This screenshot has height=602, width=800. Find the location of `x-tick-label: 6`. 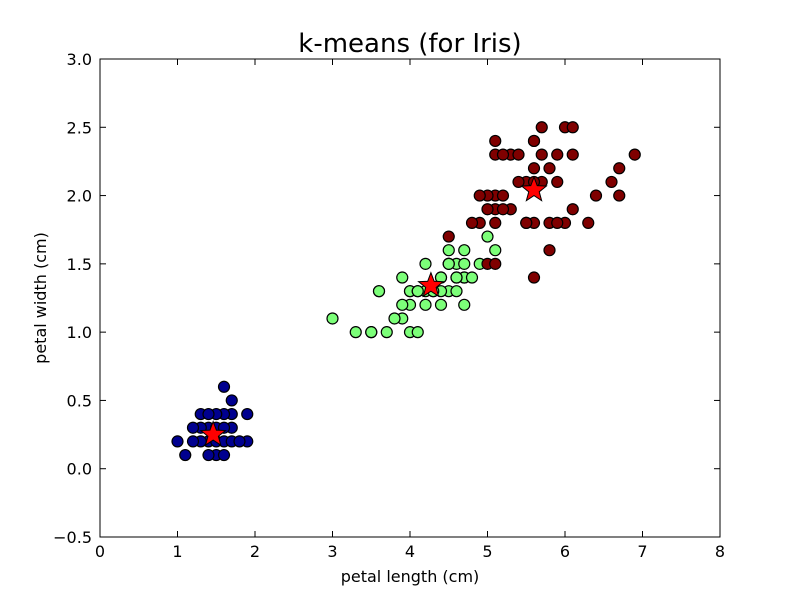

x-tick-label: 6 is located at coordinates (565, 551).